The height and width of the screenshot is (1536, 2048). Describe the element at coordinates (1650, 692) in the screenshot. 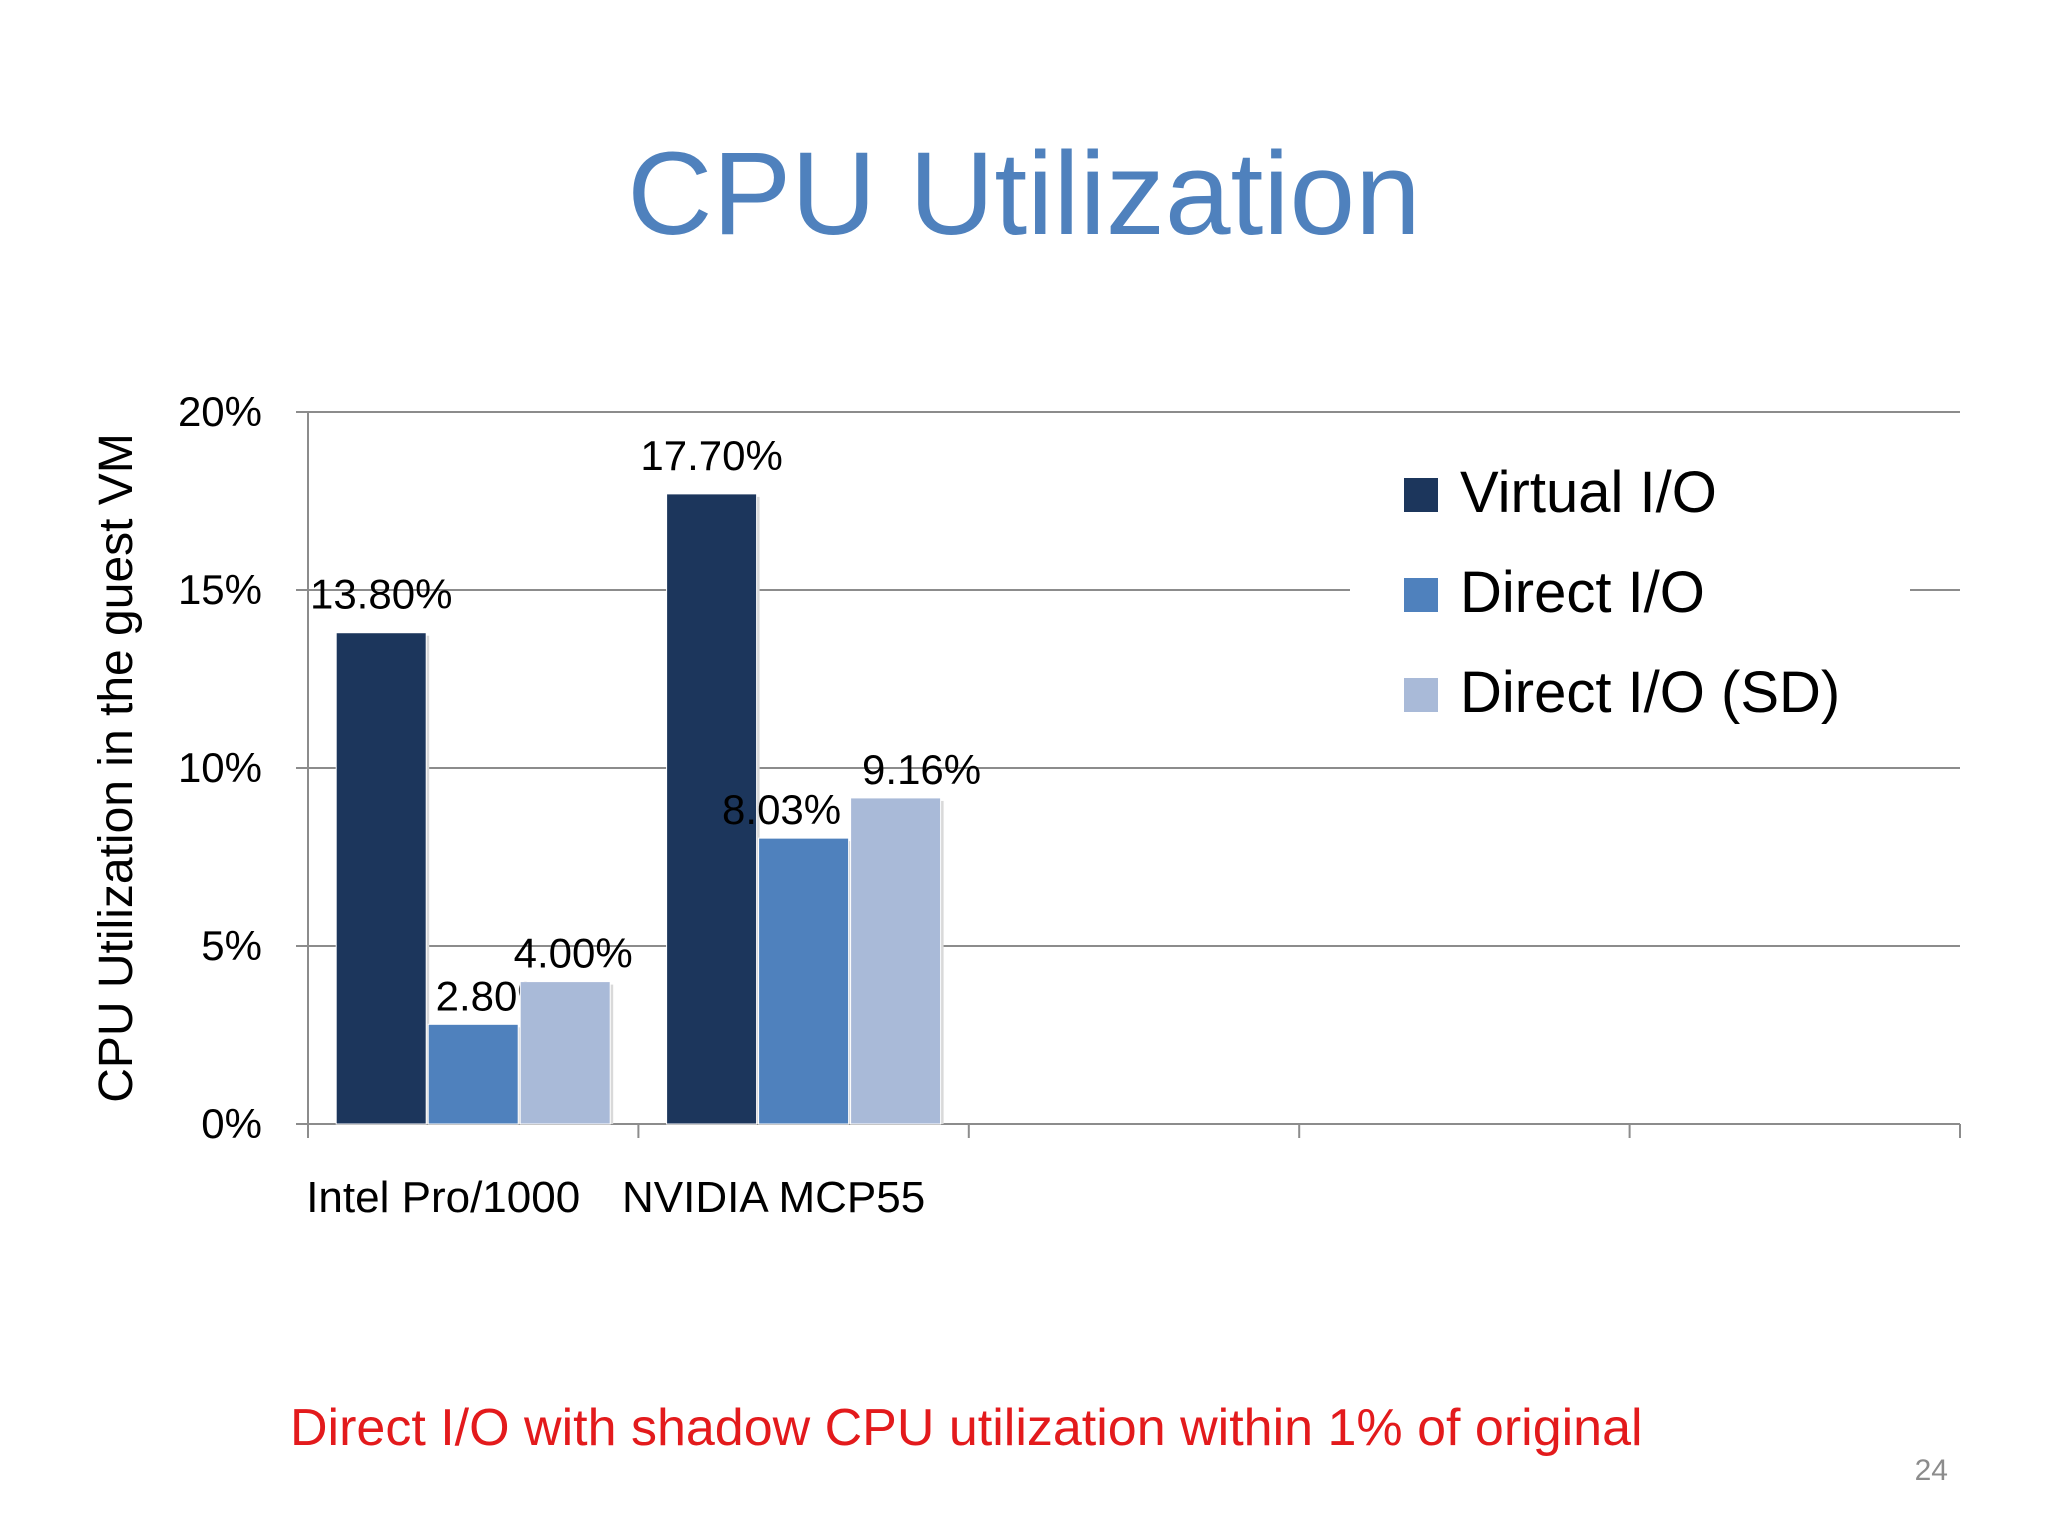

I see `legend-label: Direct I/O (SD)` at that location.